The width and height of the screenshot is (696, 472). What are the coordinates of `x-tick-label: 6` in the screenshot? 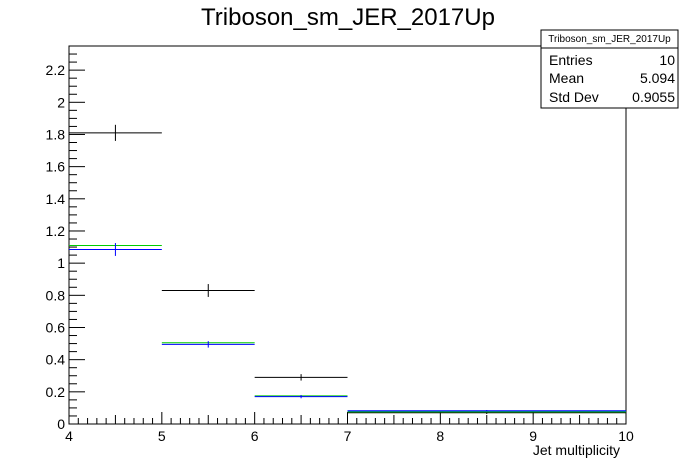 It's located at (255, 436).